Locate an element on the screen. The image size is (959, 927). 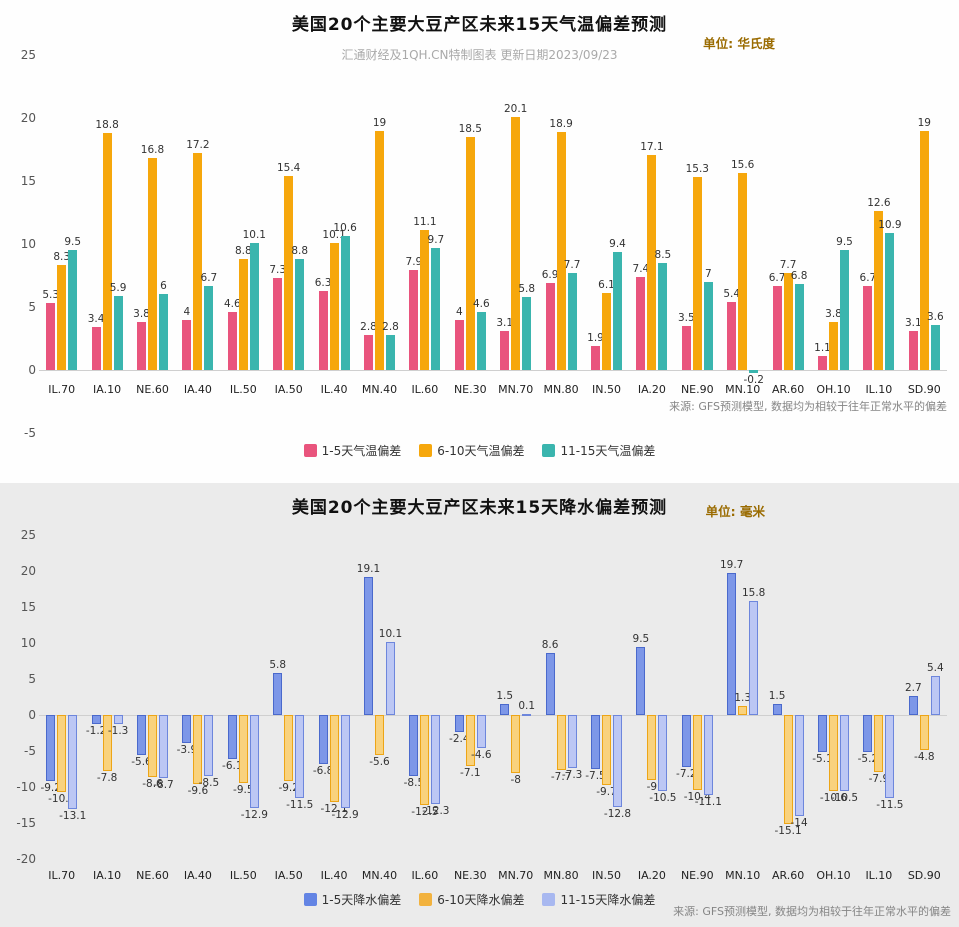
category-label: OH.10 is located at coordinates (833, 389).